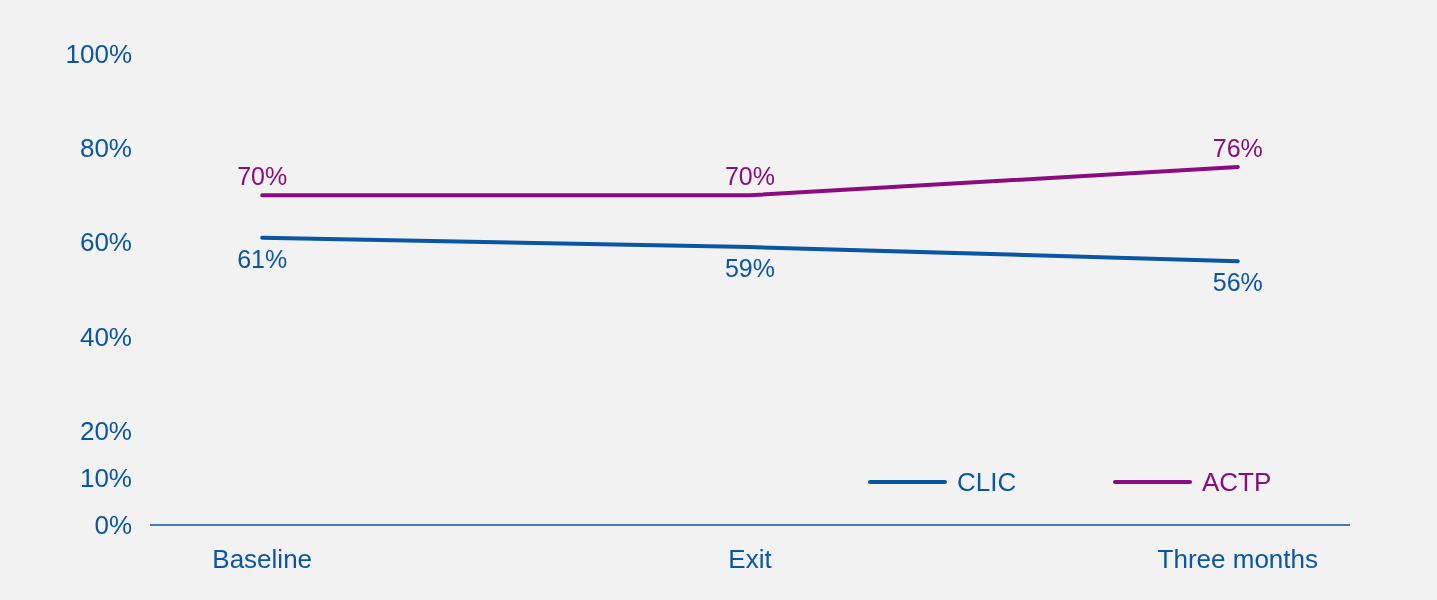 Image resolution: width=1437 pixels, height=600 pixels. Describe the element at coordinates (105, 477) in the screenshot. I see `y-tick-label: 10%` at that location.